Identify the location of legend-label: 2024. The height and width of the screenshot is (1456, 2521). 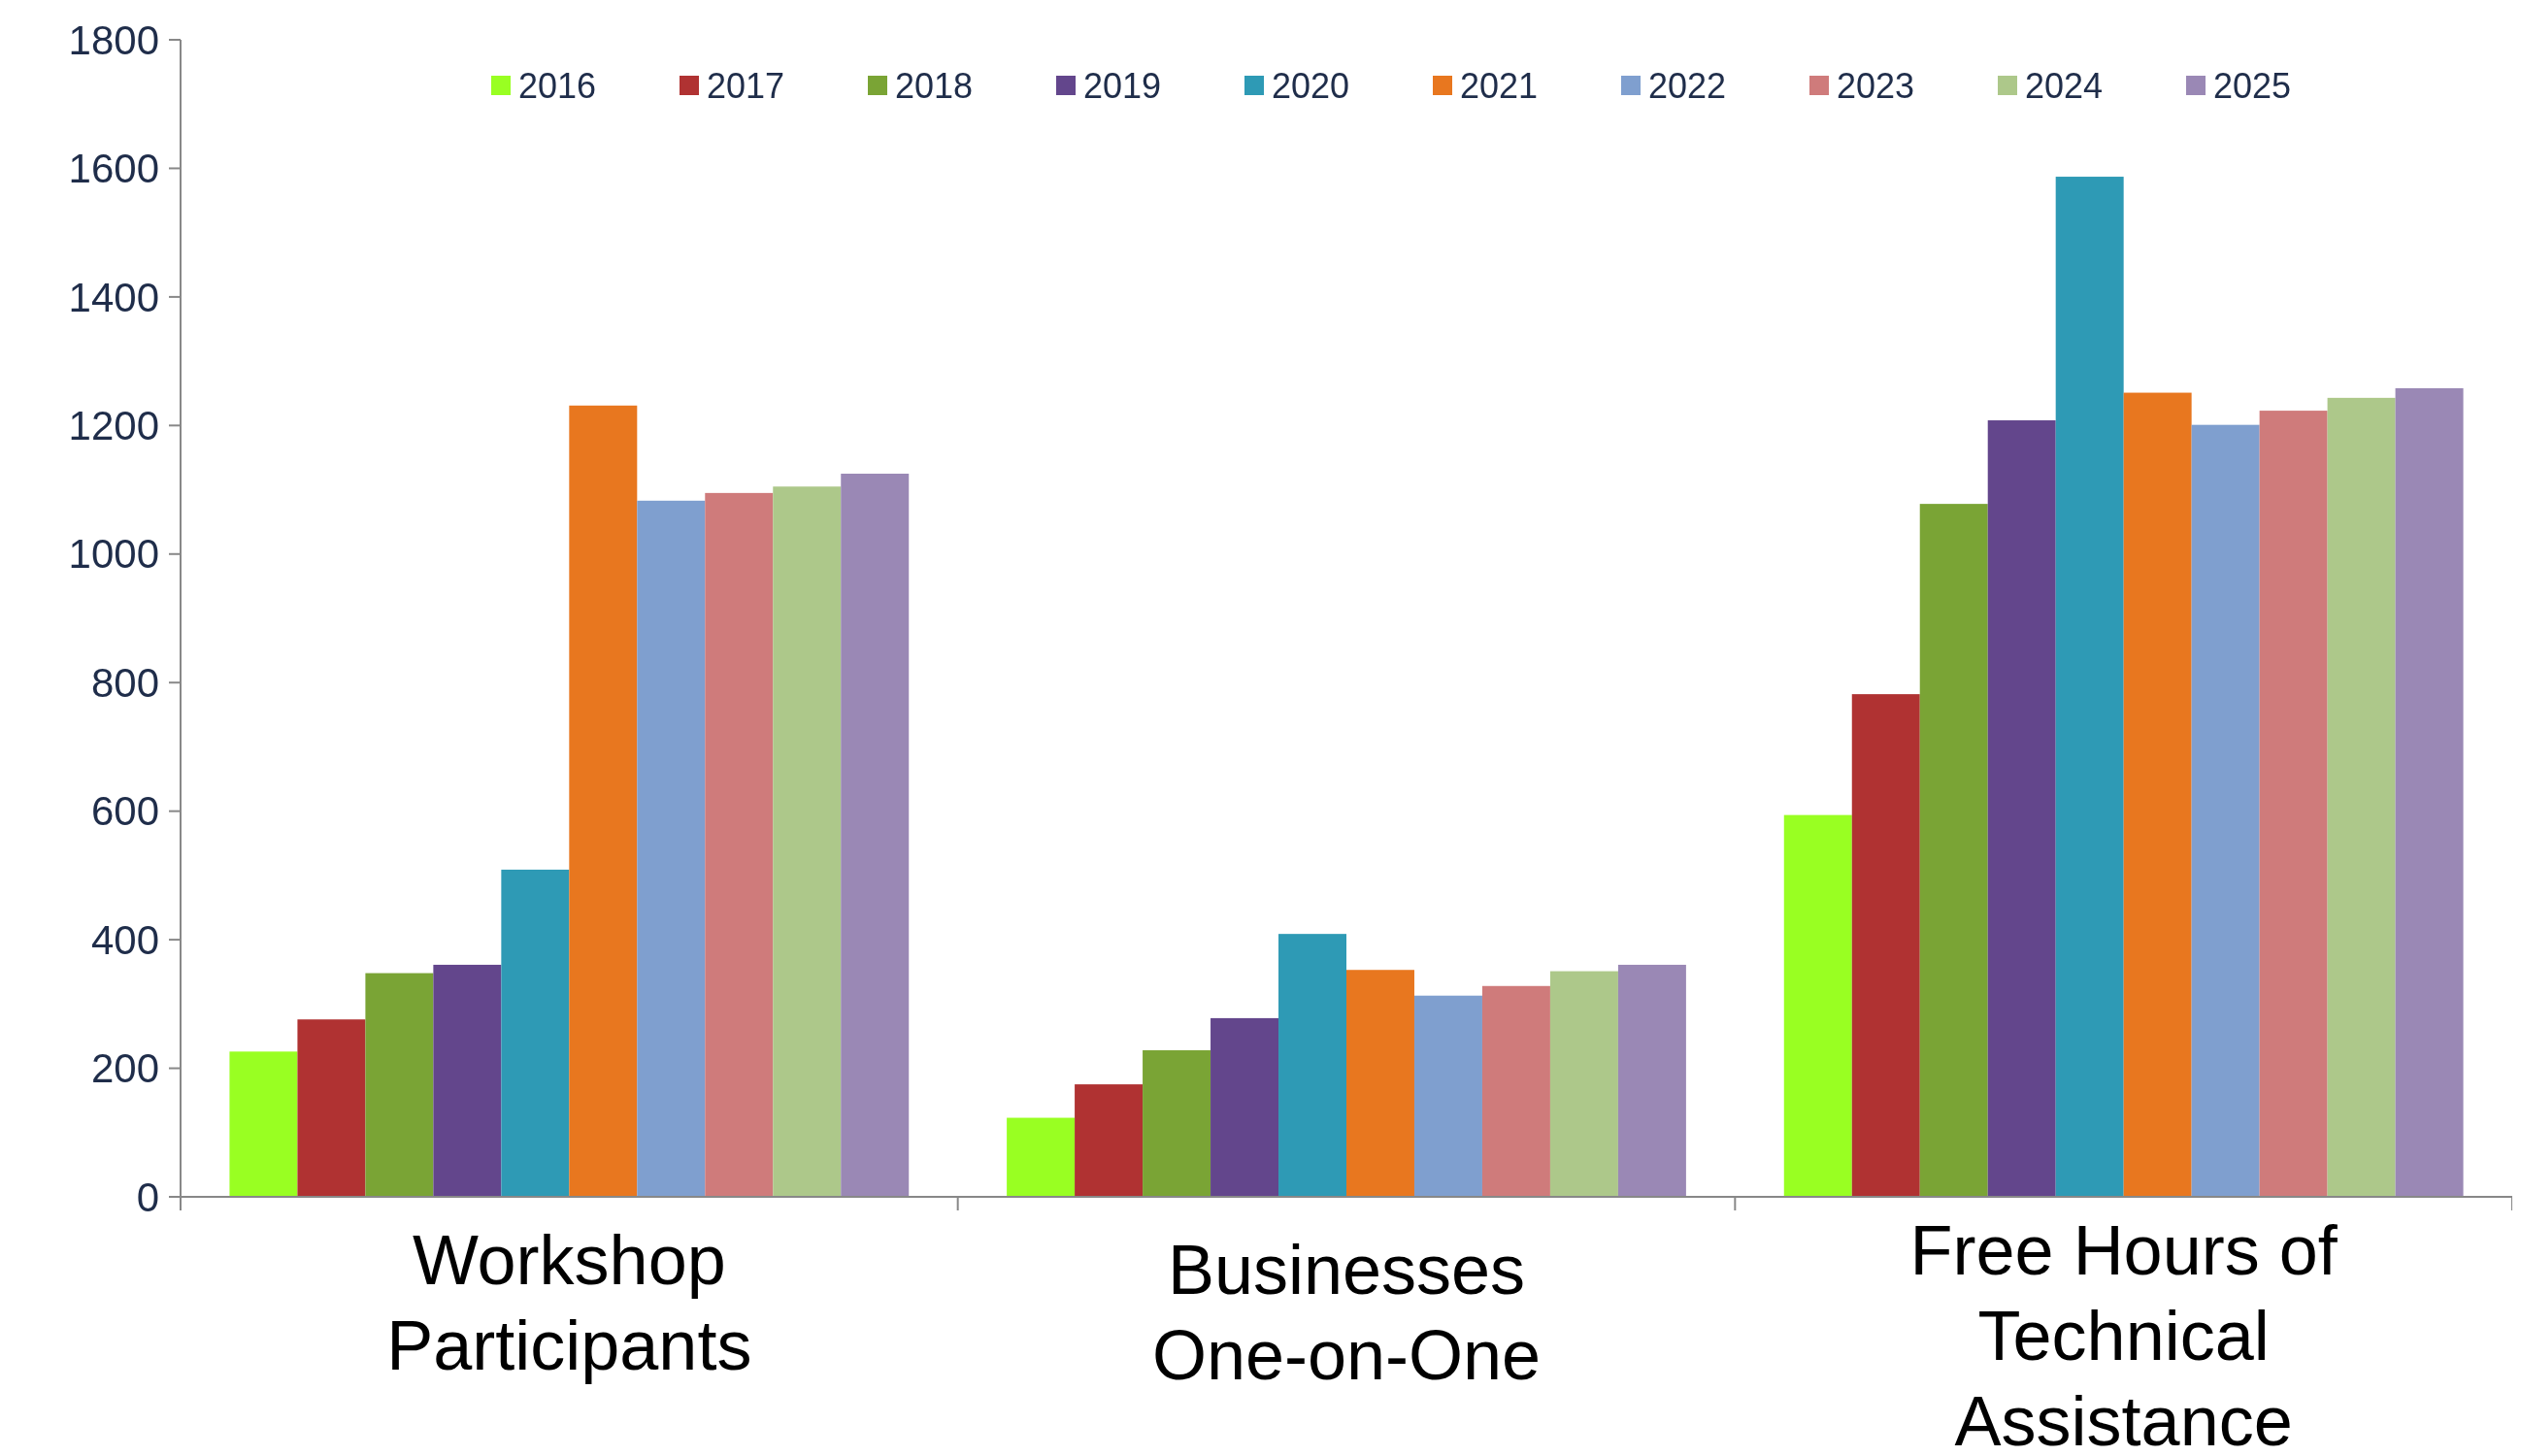
(2065, 85).